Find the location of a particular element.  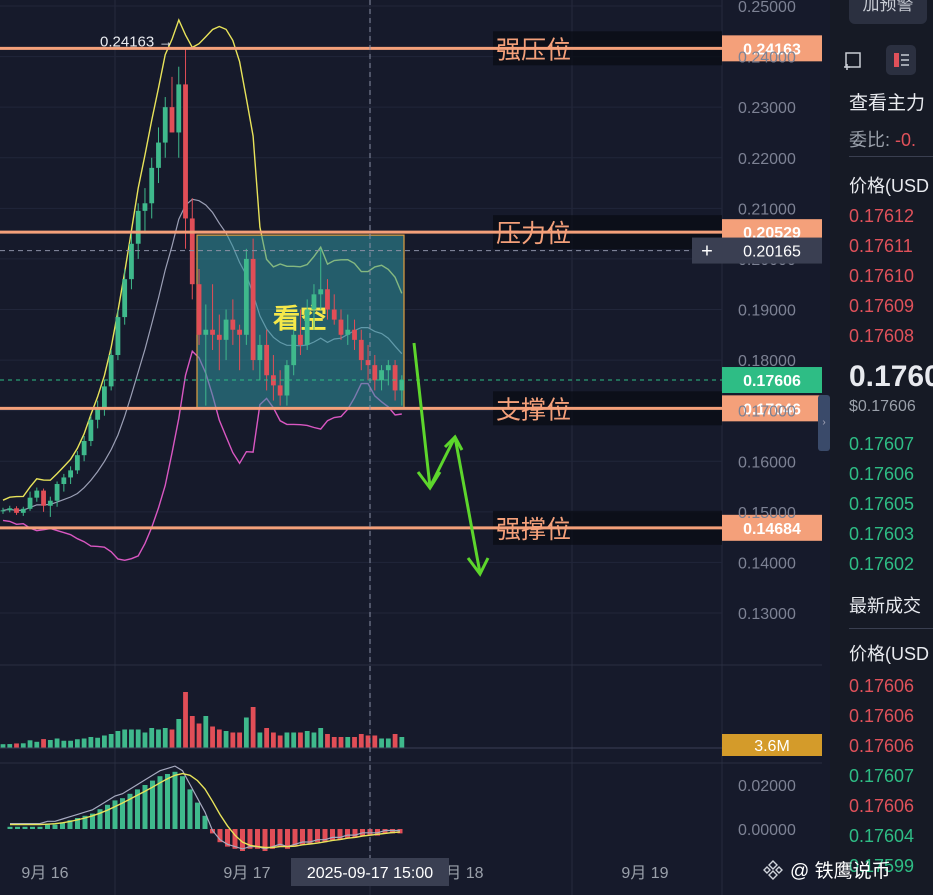

main-force-link: 查看主力 is located at coordinates (887, 103).